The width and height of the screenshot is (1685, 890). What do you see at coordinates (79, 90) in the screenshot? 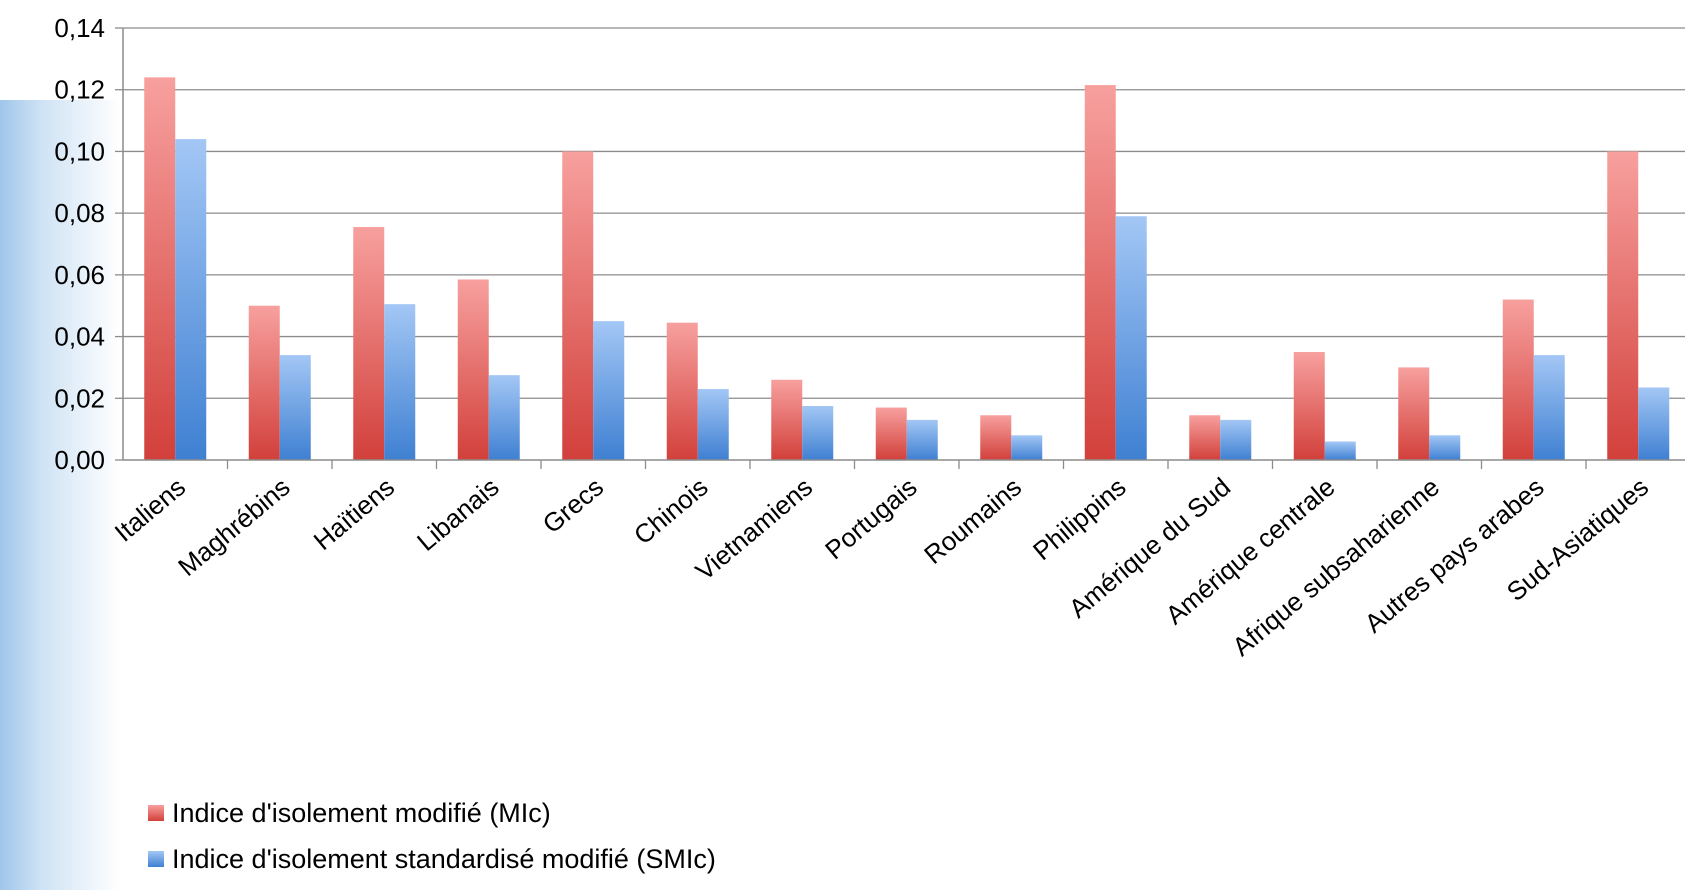
I see `y-tick-label: 0,12` at bounding box center [79, 90].